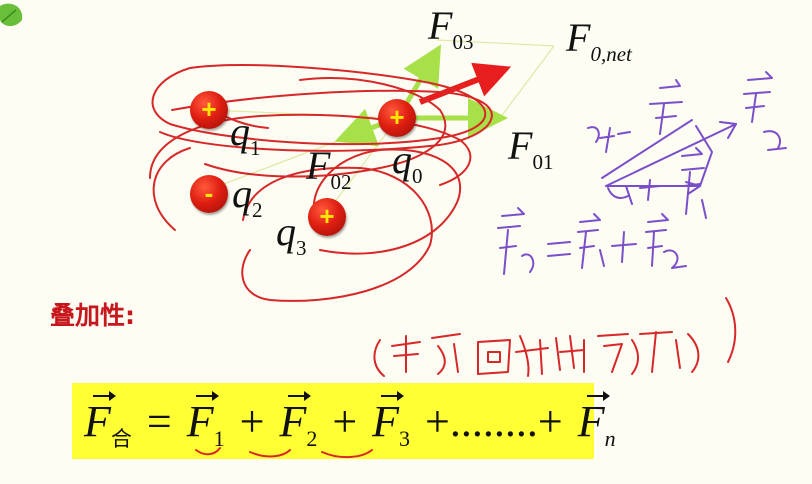  What do you see at coordinates (397, 118) in the screenshot?
I see `charge-q0: +` at bounding box center [397, 118].